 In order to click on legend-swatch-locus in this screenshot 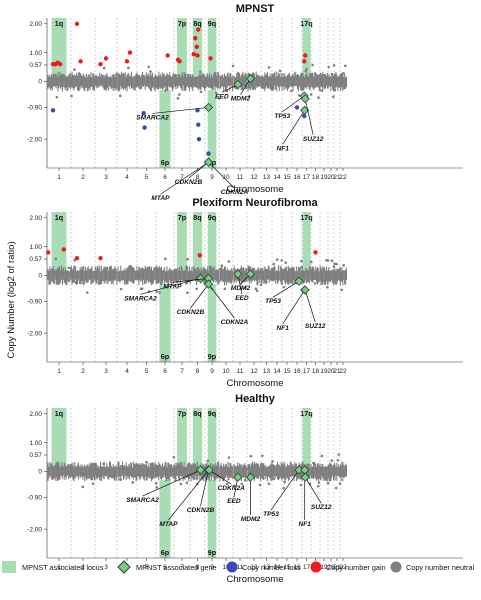, I will do `click(9, 567)`.